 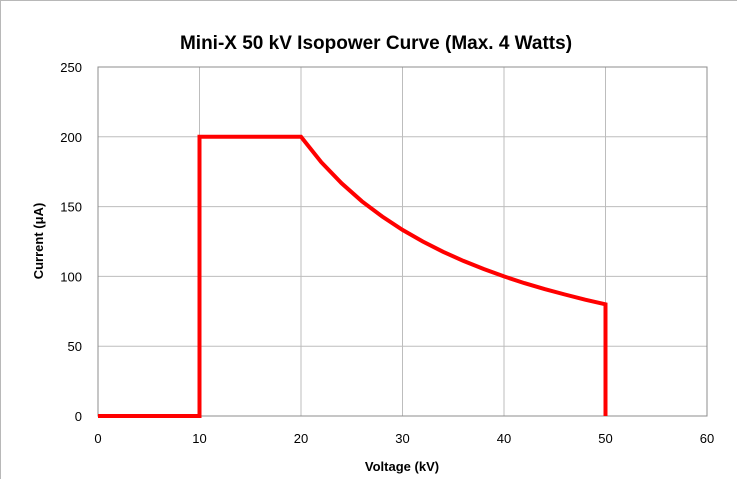 I want to click on y-tick-label: 150, so click(x=71, y=207).